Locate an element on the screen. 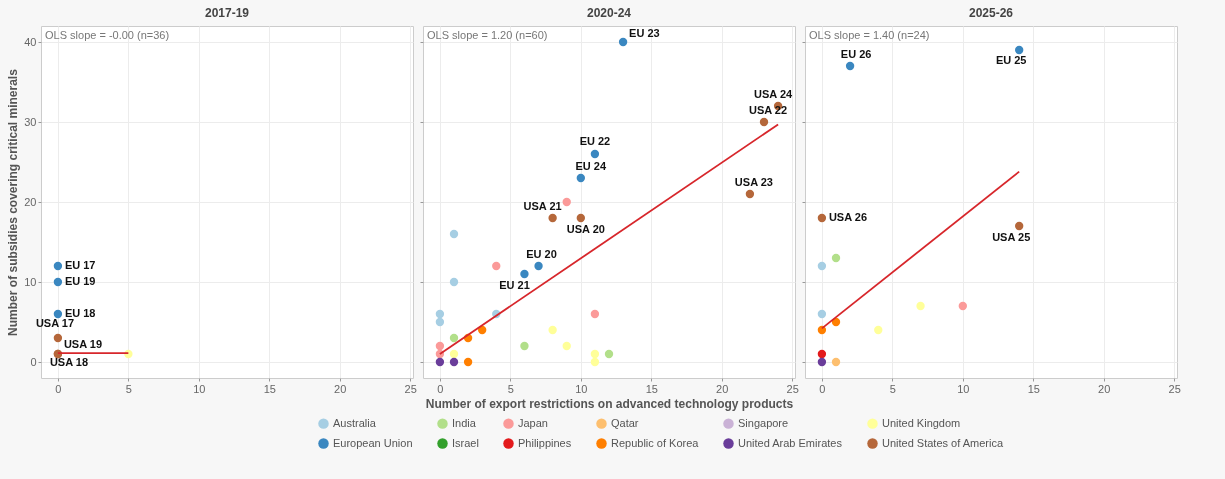  annotation: USA 26 is located at coordinates (848, 217).